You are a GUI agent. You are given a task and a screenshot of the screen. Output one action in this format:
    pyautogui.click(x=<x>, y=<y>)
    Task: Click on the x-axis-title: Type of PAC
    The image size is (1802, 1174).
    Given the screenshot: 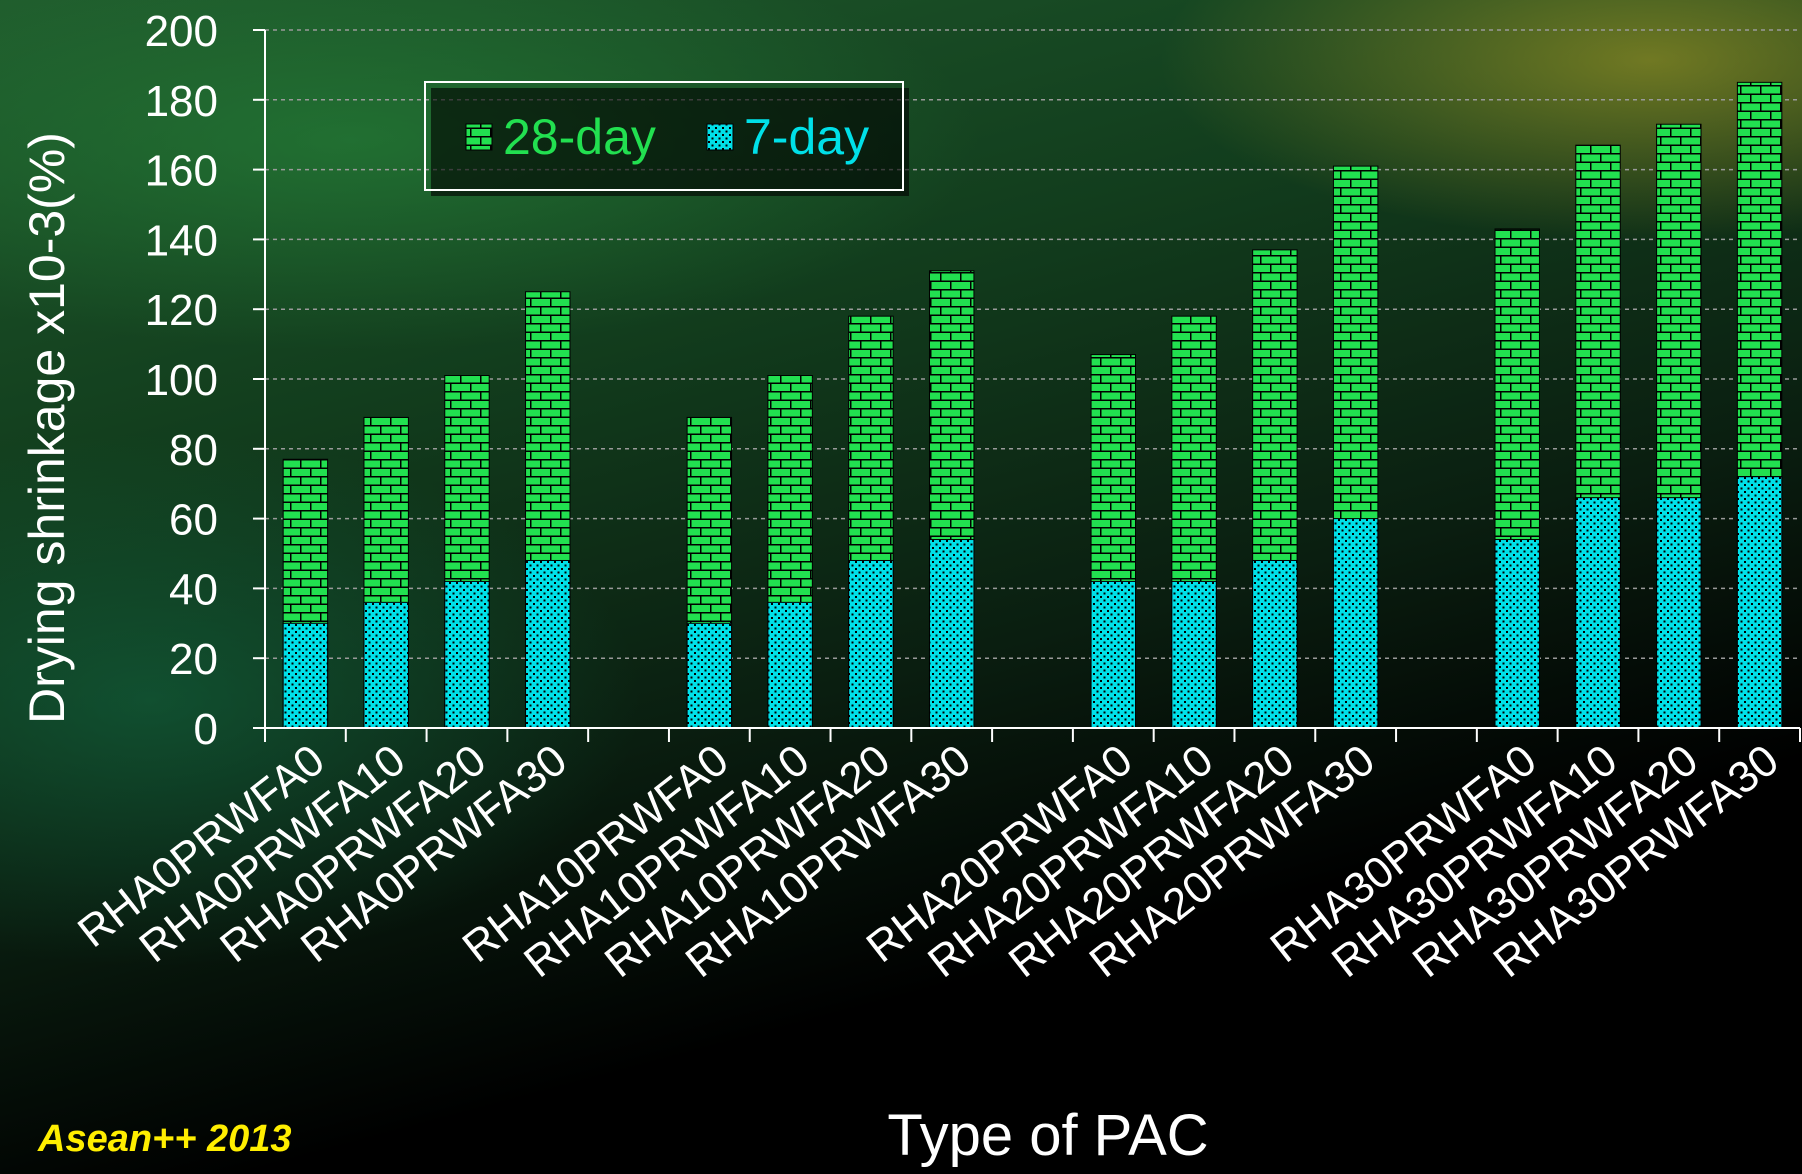 What is the action you would take?
    pyautogui.click(x=1047, y=1135)
    